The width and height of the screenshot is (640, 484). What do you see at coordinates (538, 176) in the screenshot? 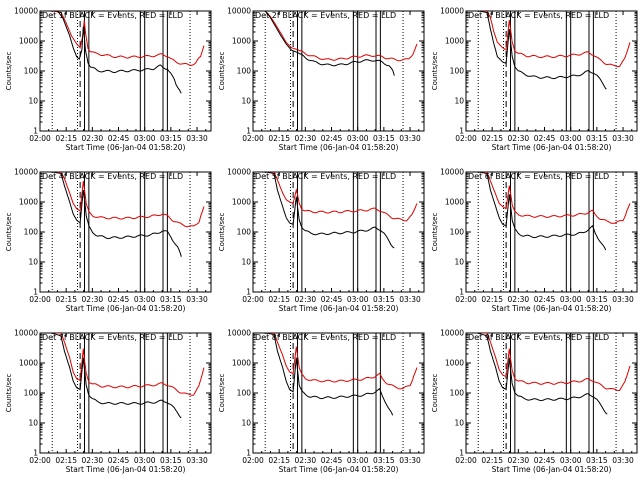
I see `panel-title: Det 6f BLACK = Events, RED = LLD` at bounding box center [538, 176].